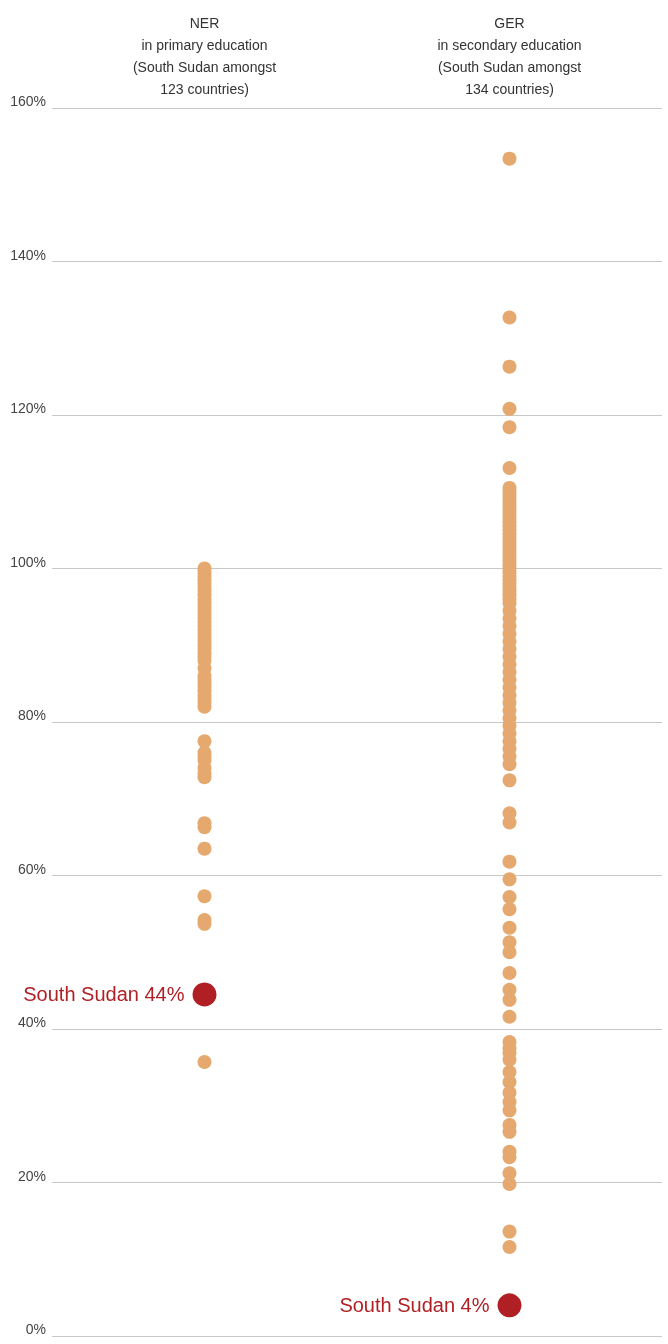 The width and height of the screenshot is (668, 1344). Describe the element at coordinates (509, 56) in the screenshot. I see `x-tick-label: GER in secondary education (South Sudan amongst 134 countries)` at that location.